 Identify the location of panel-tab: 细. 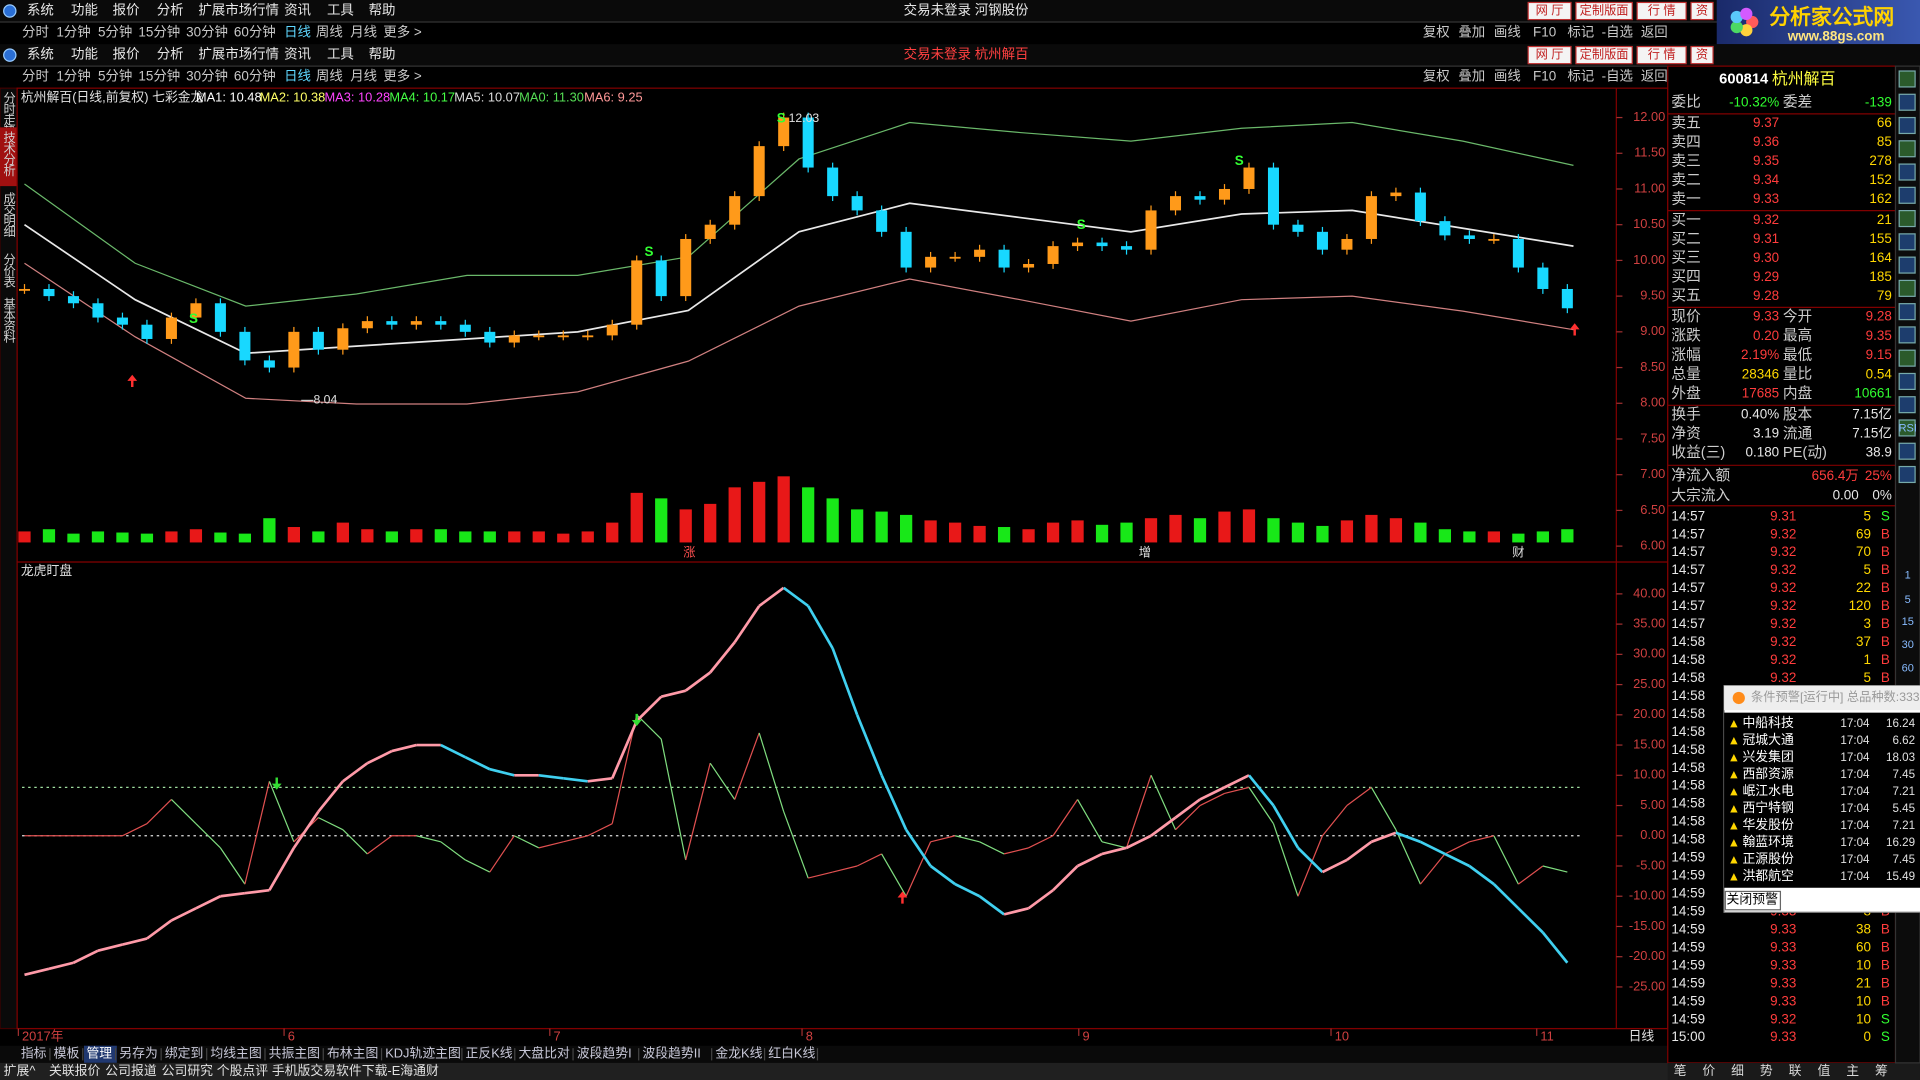
(1737, 1070).